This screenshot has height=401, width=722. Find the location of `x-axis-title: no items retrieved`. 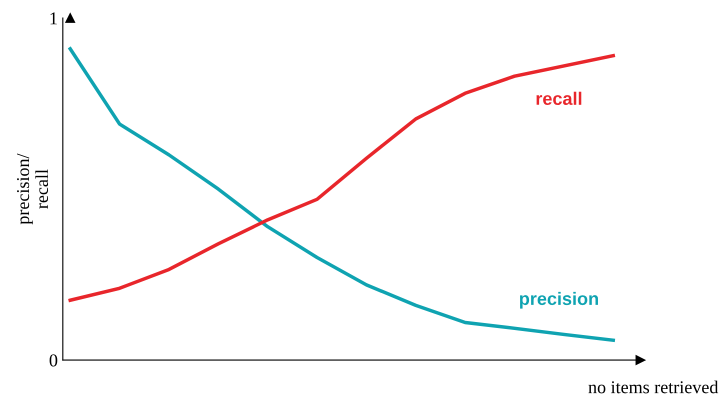

x-axis-title: no items retrieved is located at coordinates (653, 387).